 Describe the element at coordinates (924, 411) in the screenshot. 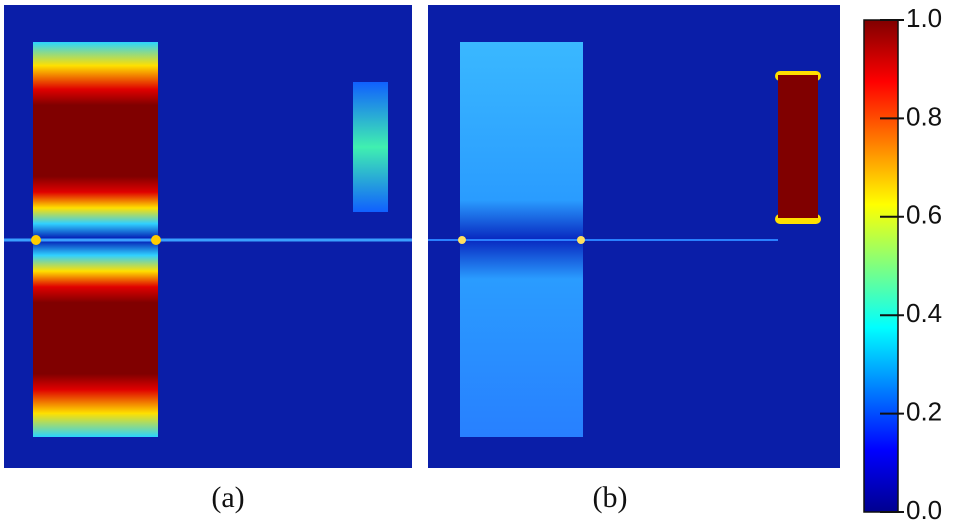

I see `colorbar-tick-label: 0.2` at that location.